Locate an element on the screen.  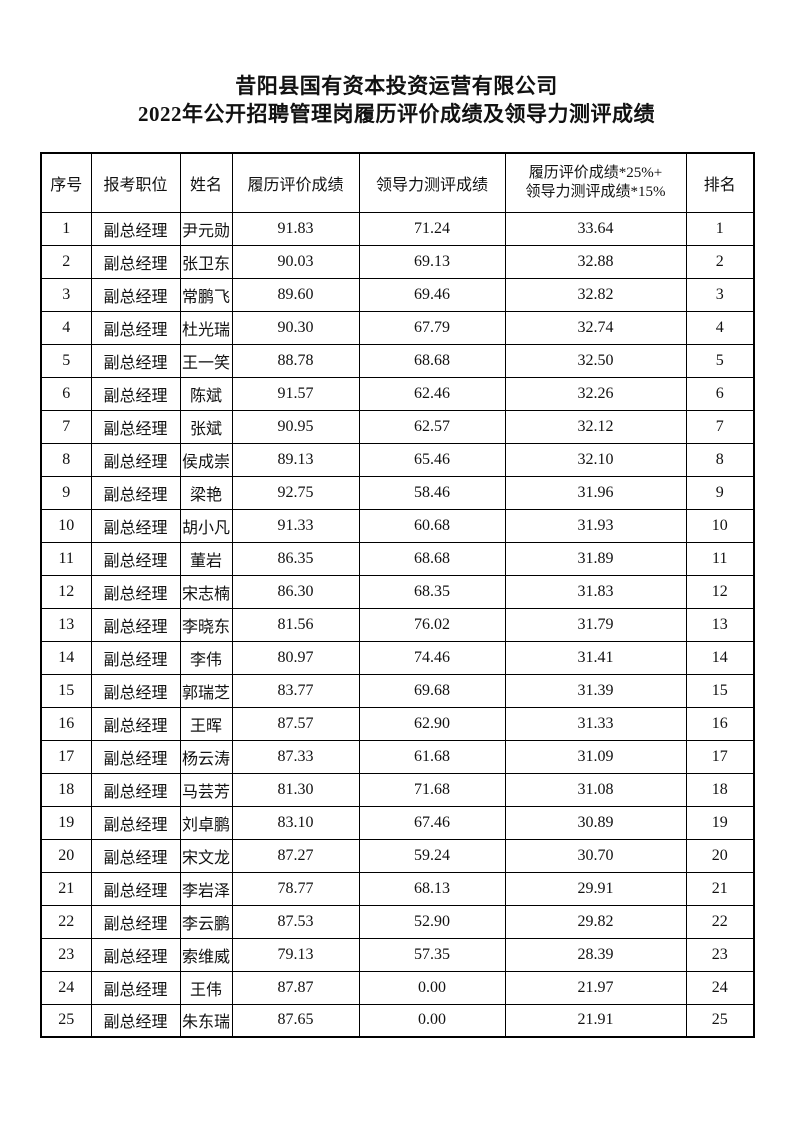
cell-resume-score: 90.03 is located at coordinates (295, 261).